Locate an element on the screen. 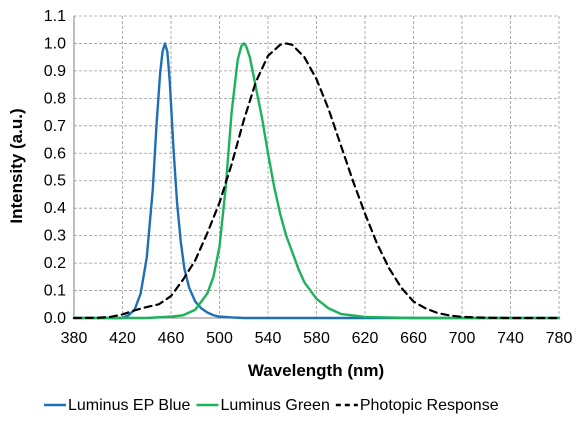 This screenshot has height=422, width=576. legend-label-photopic-response: Photopic Response is located at coordinates (429, 405).